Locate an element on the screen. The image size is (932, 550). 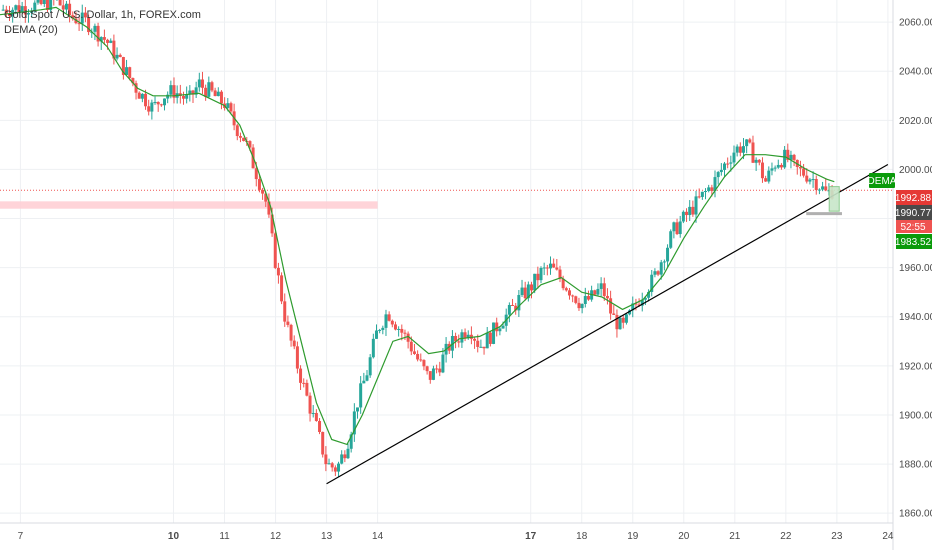
x-tick-label: 17 is located at coordinates (531, 536).